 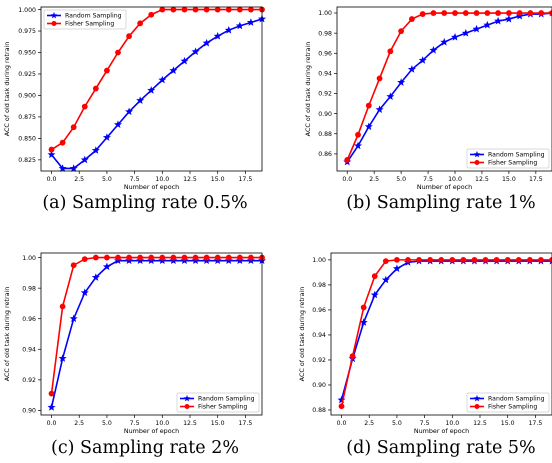 What do you see at coordinates (325, 53) in the screenshot?
I see `y-tick-label: 0.96` at bounding box center [325, 53].